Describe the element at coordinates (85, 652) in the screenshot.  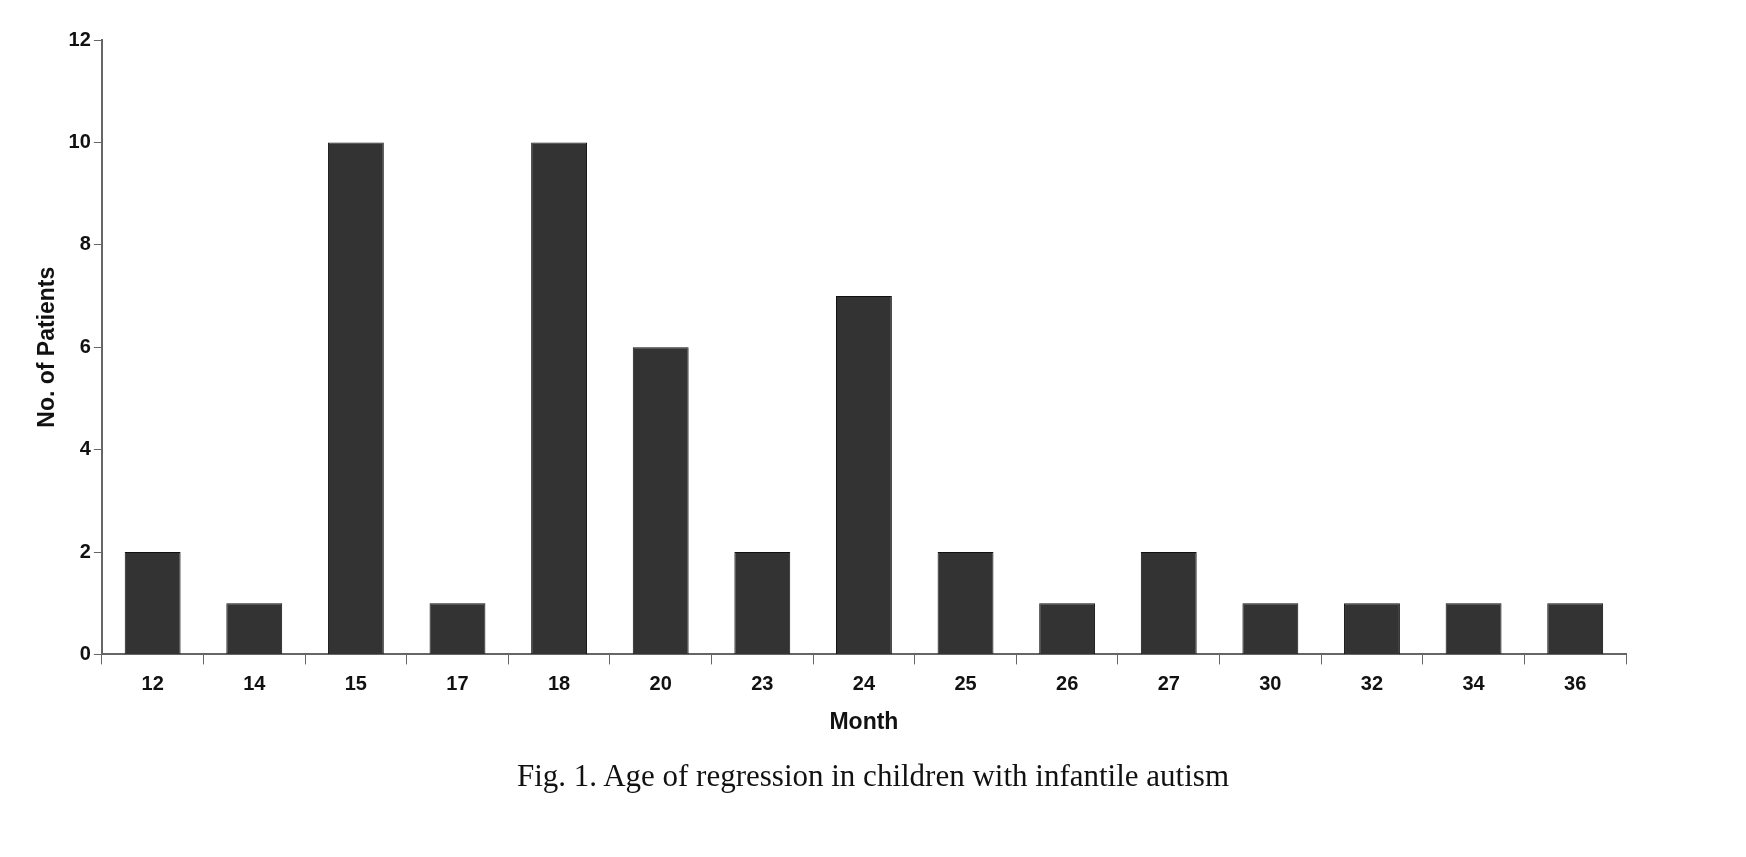
I see `y-tick-label: 0` at that location.